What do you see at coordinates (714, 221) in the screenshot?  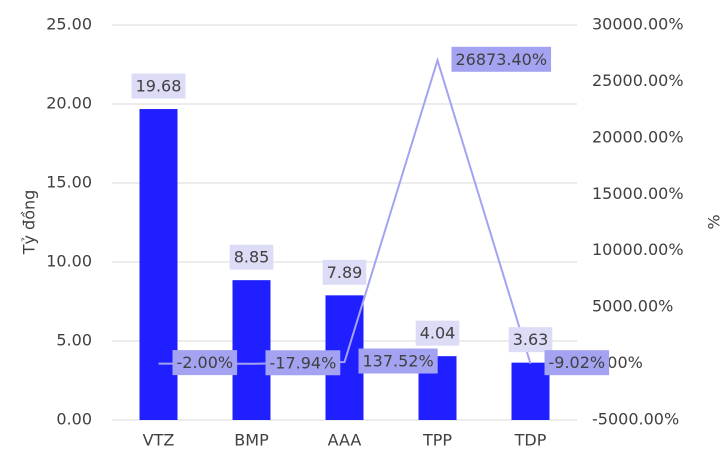 I see `y2-axis-title: %` at bounding box center [714, 221].